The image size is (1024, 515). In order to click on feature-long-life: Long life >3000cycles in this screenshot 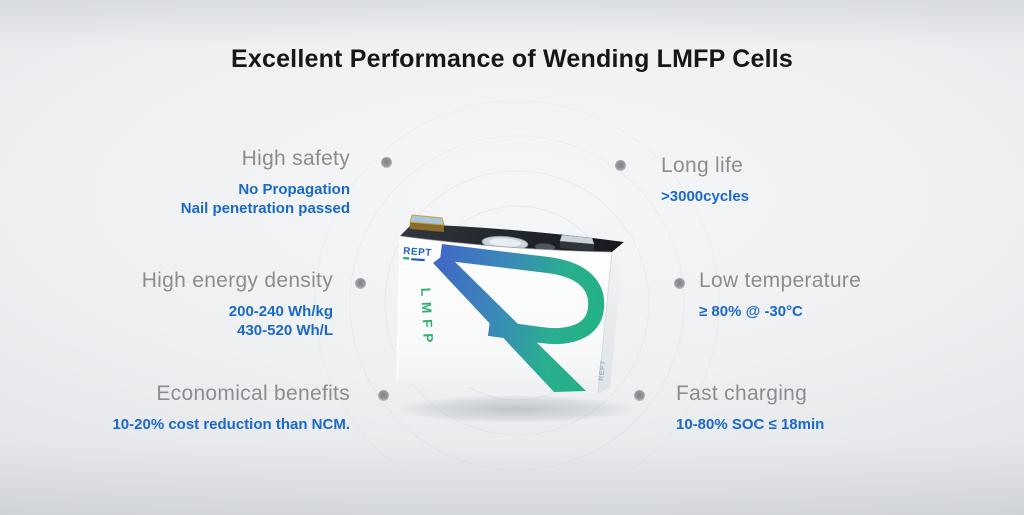, I will do `click(705, 179)`.